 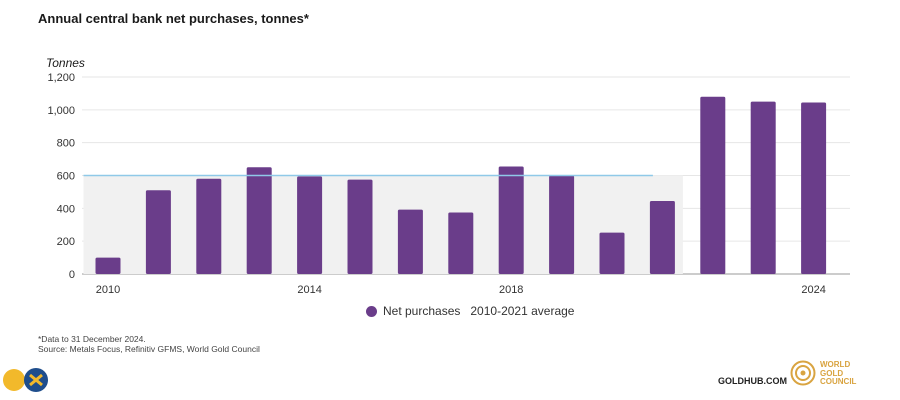 What do you see at coordinates (838, 381) in the screenshot?
I see `wordmark-line-3: COUNCIL` at bounding box center [838, 381].